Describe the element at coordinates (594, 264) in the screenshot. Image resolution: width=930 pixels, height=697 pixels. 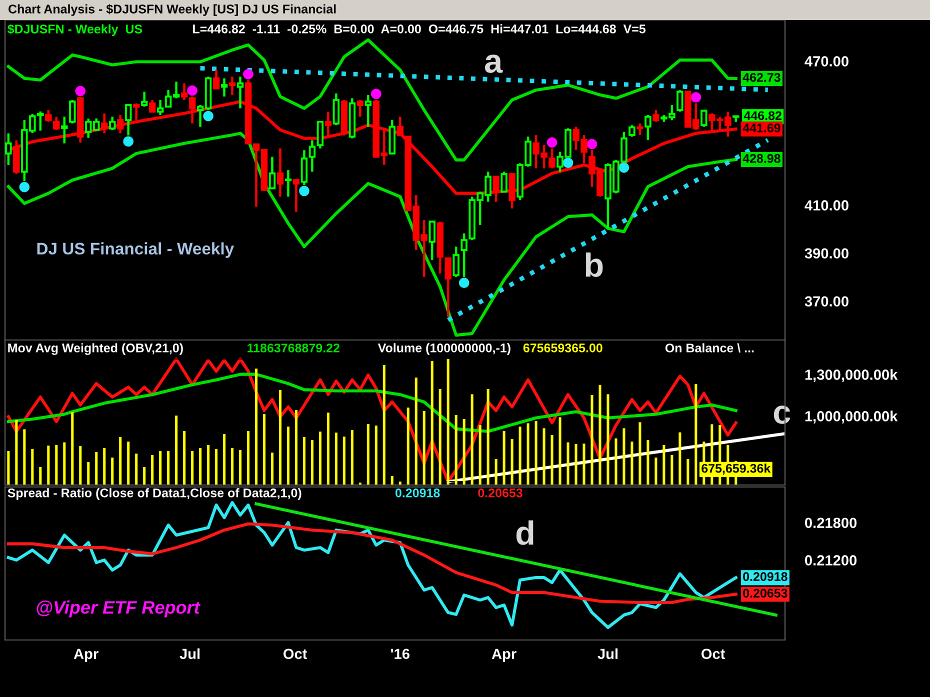
I see `annotation: b` at that location.